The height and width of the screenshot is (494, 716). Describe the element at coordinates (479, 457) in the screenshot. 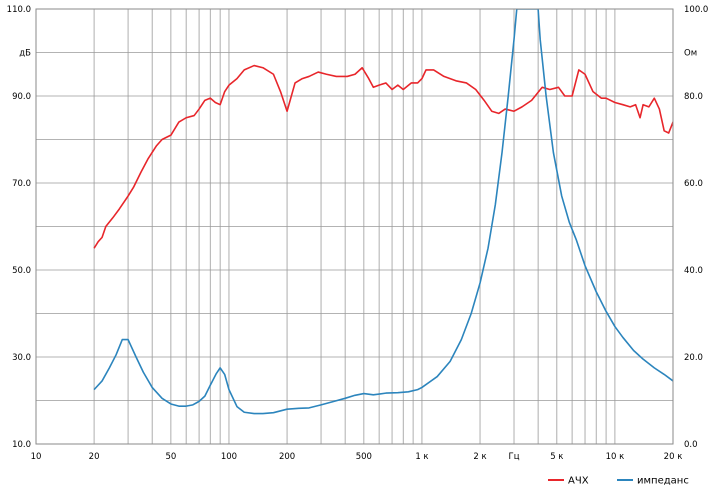

I see `x-tick-label: 2 к` at that location.